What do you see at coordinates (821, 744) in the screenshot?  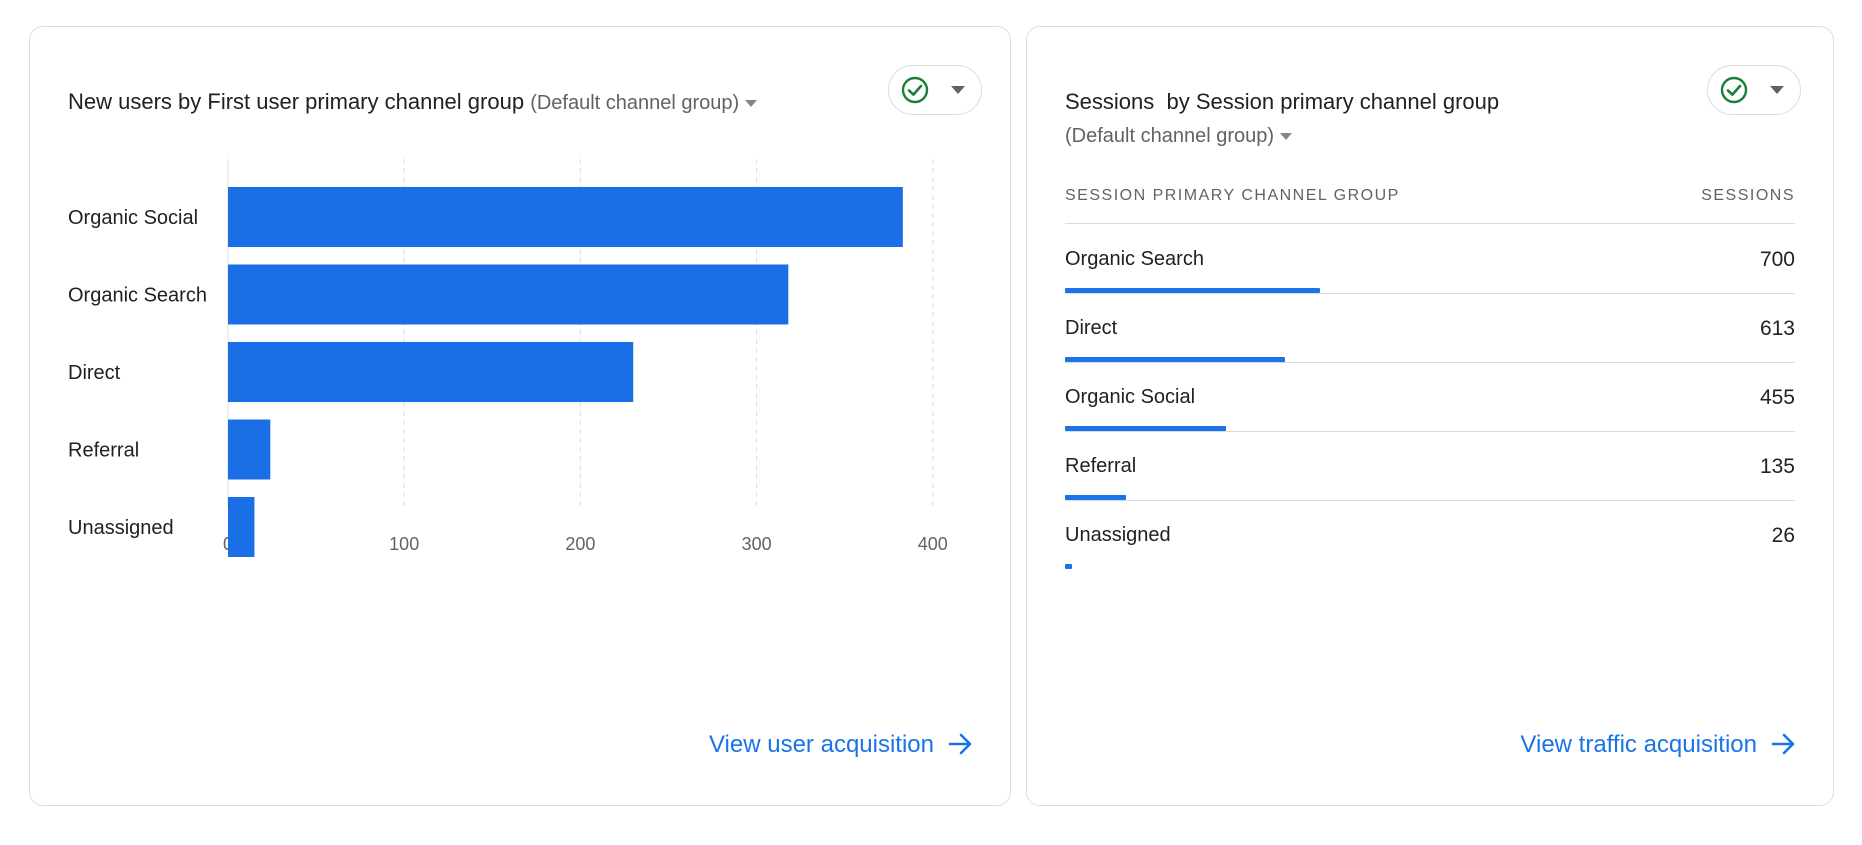 I see `link-label: View user acquisition` at bounding box center [821, 744].